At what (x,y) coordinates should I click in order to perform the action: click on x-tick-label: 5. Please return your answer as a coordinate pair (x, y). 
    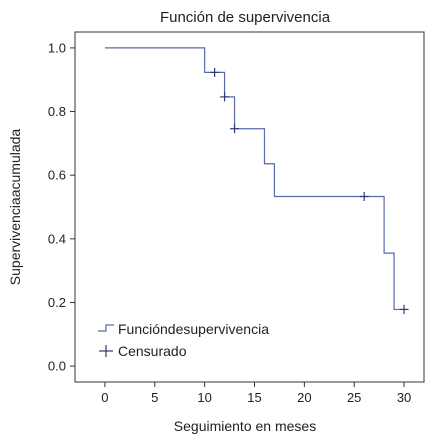
    Looking at the image, I should click on (154, 397).